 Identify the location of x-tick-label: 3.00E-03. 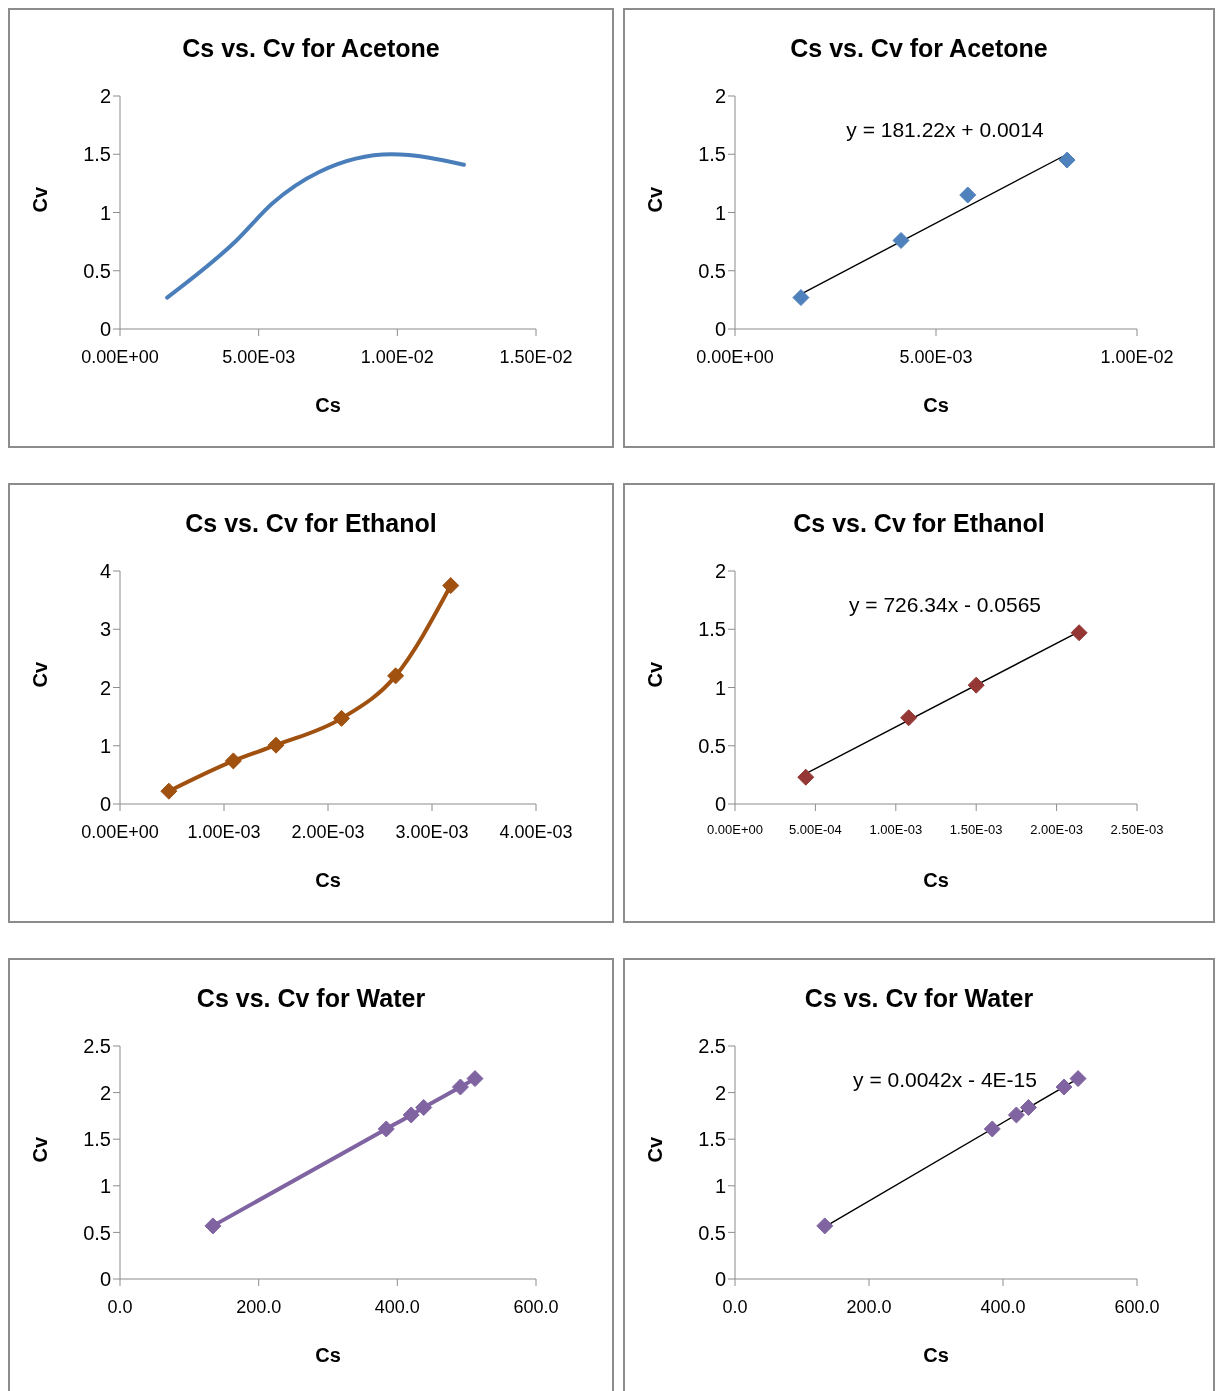
(432, 831).